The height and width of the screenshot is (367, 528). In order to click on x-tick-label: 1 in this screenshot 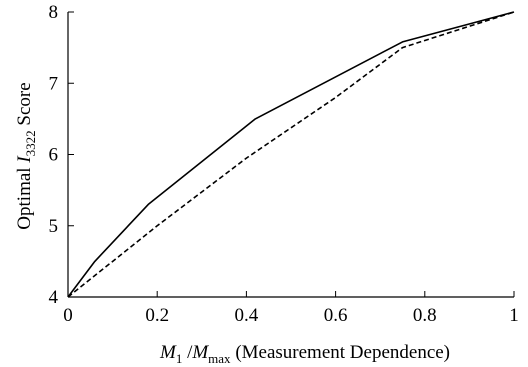, I will do `click(514, 315)`.